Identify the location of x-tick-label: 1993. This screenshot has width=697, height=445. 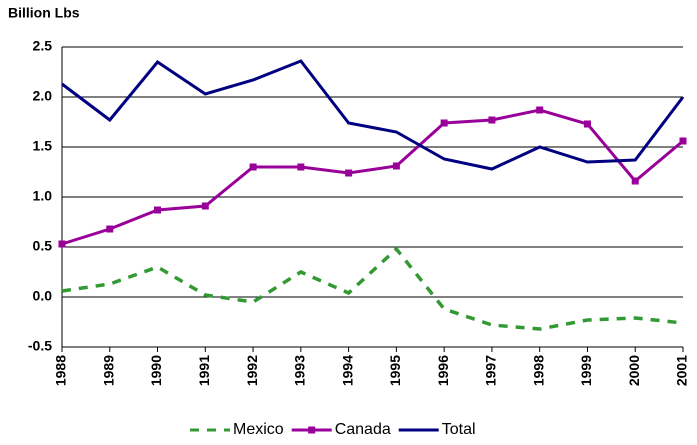
(300, 370).